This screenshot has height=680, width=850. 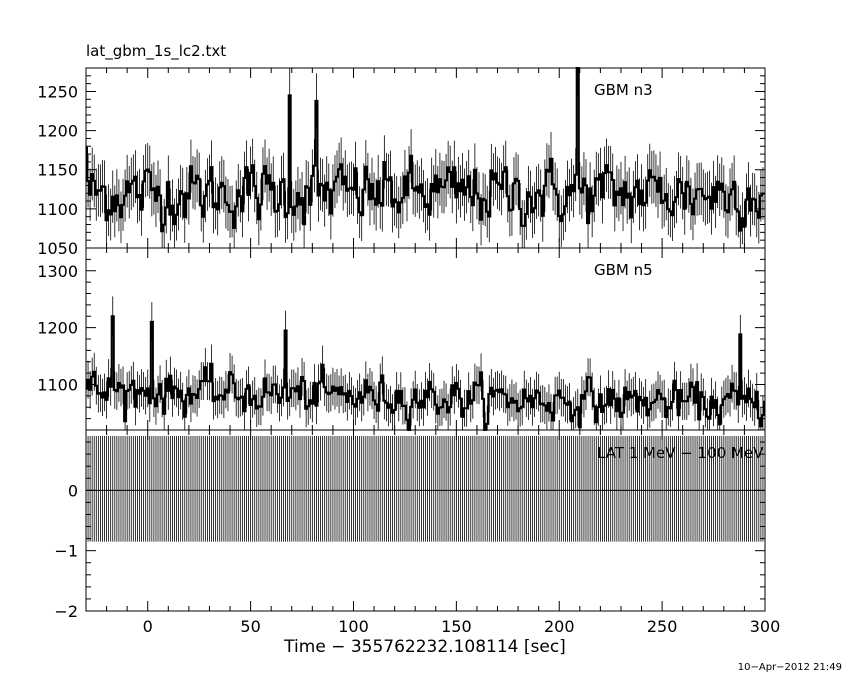 I want to click on series-line, so click(x=425, y=373).